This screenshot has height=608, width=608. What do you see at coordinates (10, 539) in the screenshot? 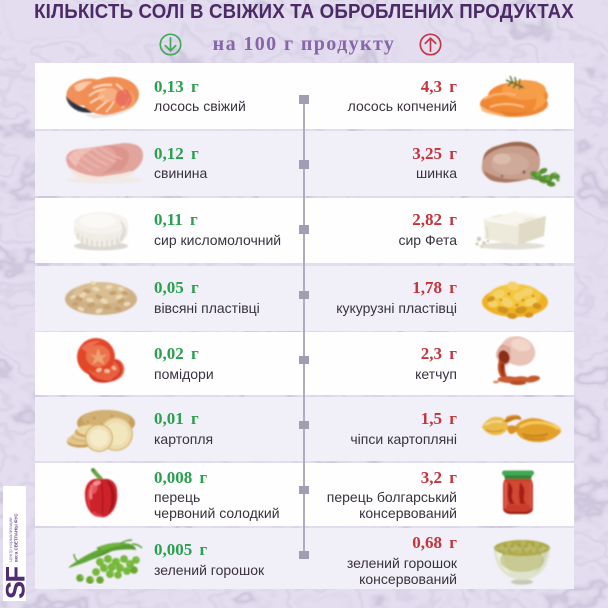
I see `svg-text: Центр нормализации` at bounding box center [10, 539].